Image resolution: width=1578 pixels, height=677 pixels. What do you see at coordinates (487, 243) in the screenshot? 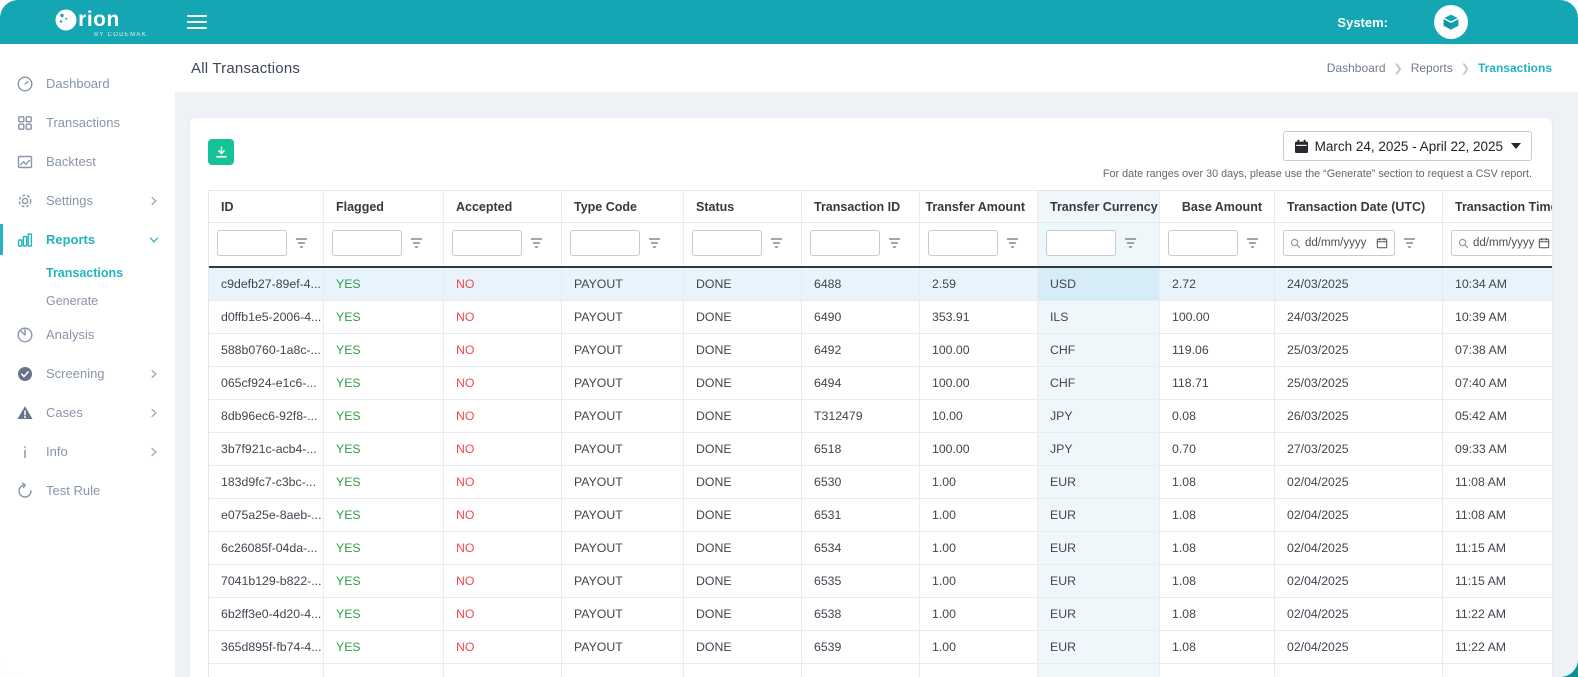
I see `filter-input-accepted` at bounding box center [487, 243].